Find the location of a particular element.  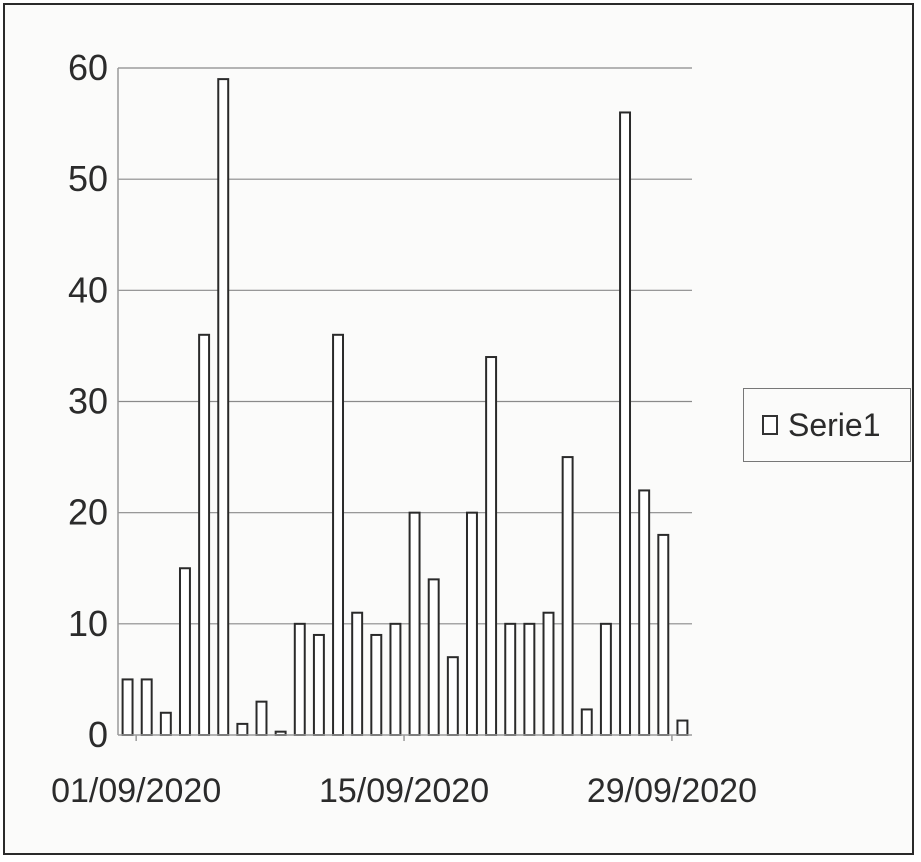

y-tick-label: 20 is located at coordinates (88, 512).